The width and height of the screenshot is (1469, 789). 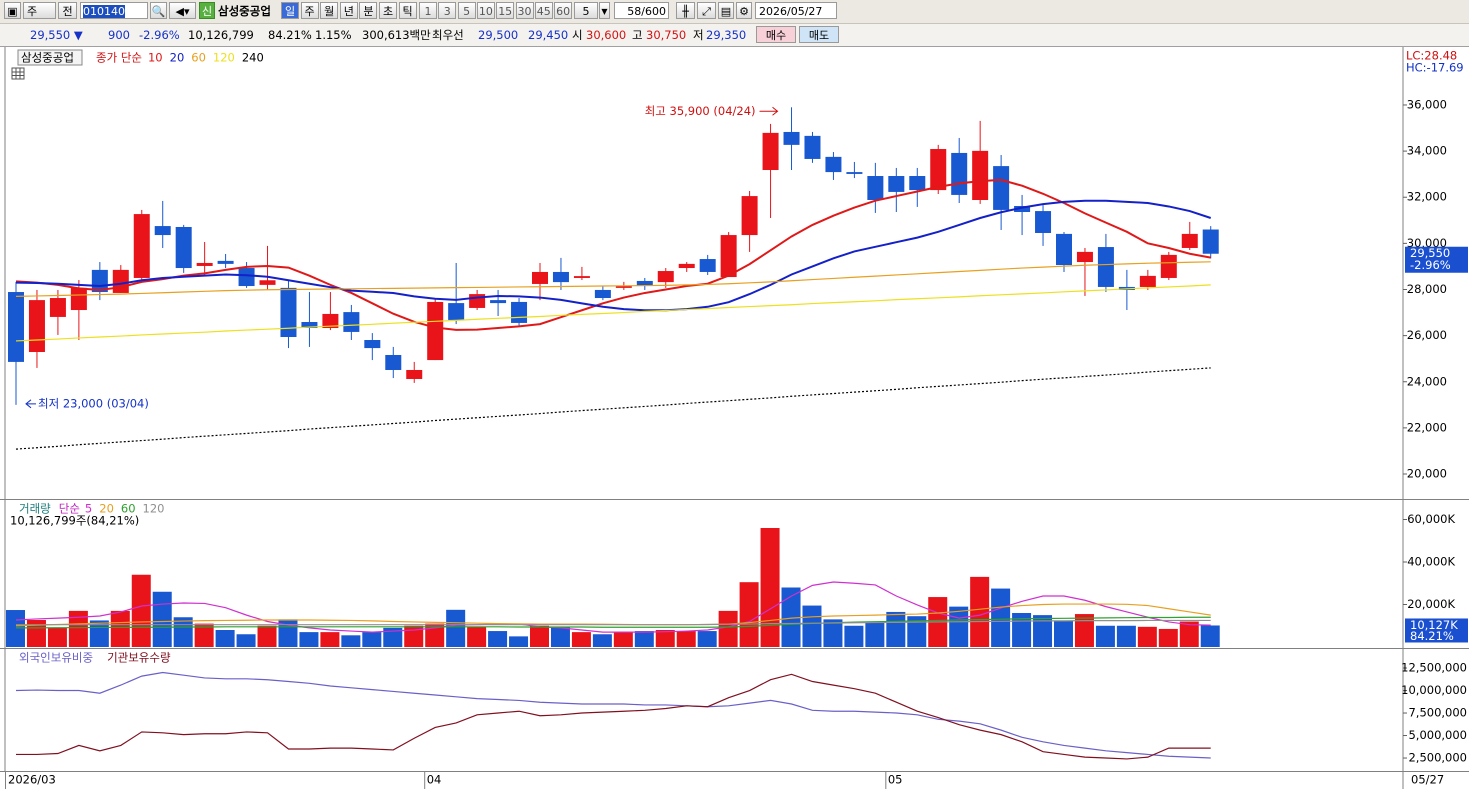 I want to click on period-button: 월, so click(x=329, y=10).